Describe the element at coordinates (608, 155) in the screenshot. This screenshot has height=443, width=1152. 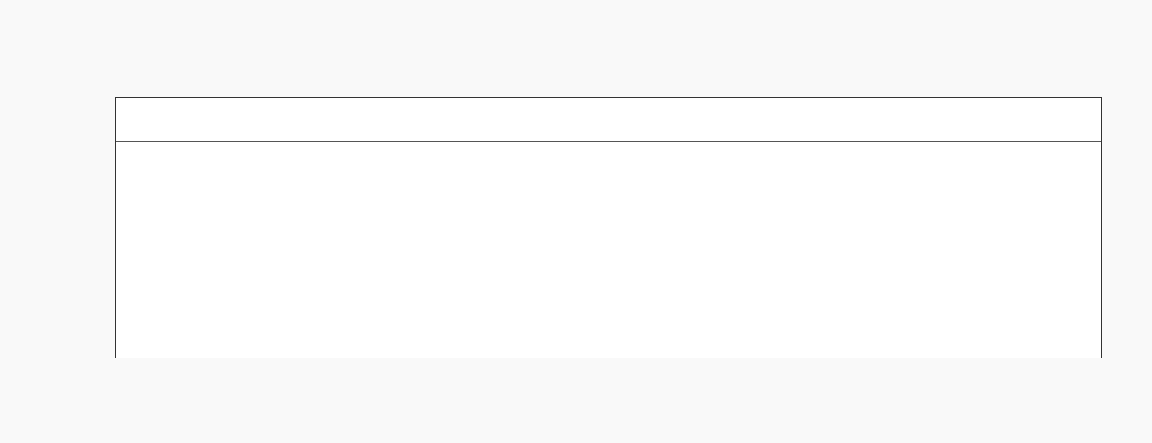
I see `wind-barb-row` at that location.